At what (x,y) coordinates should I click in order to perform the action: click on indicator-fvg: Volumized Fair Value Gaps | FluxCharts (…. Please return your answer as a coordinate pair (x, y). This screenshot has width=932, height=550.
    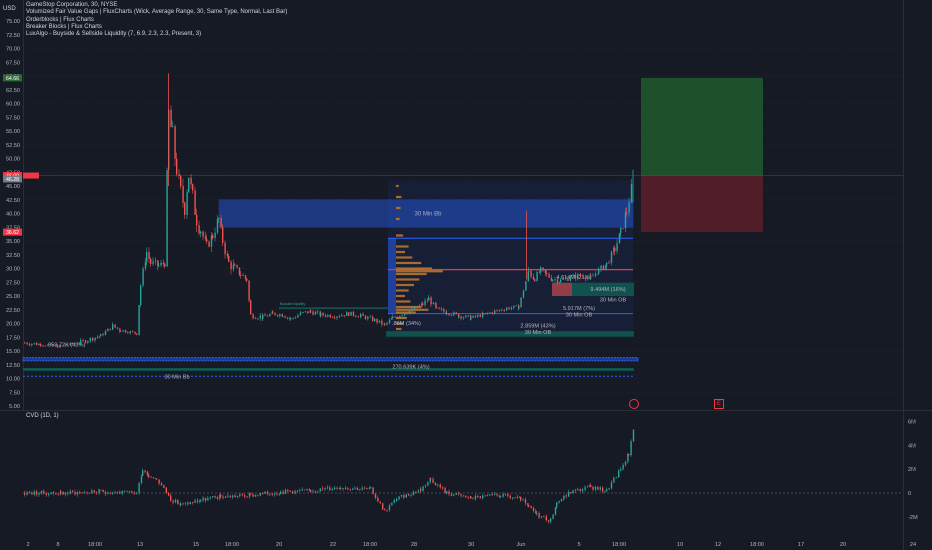
    Looking at the image, I should click on (157, 12).